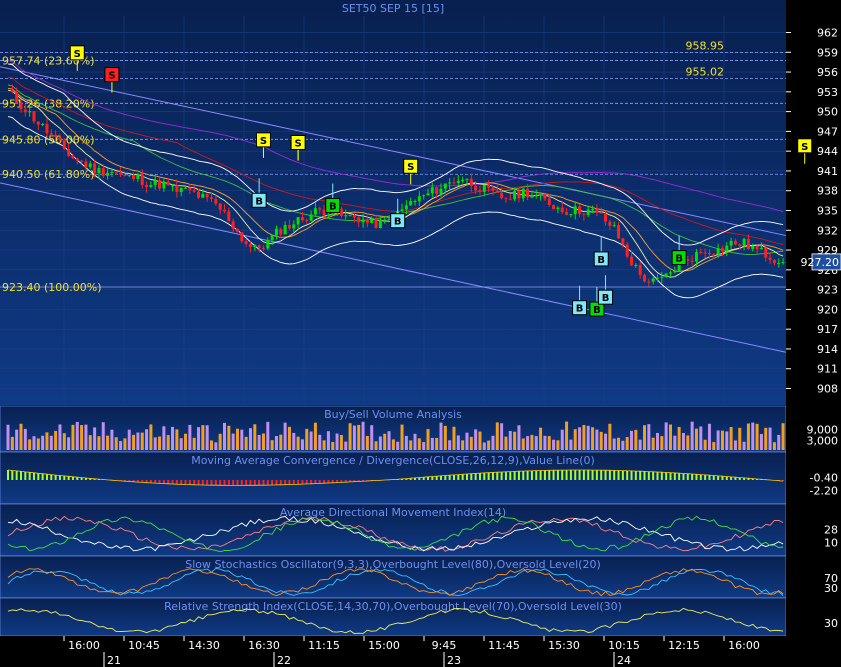 This screenshot has height=667, width=841. I want to click on last-price-label: 927.20, so click(821, 262).